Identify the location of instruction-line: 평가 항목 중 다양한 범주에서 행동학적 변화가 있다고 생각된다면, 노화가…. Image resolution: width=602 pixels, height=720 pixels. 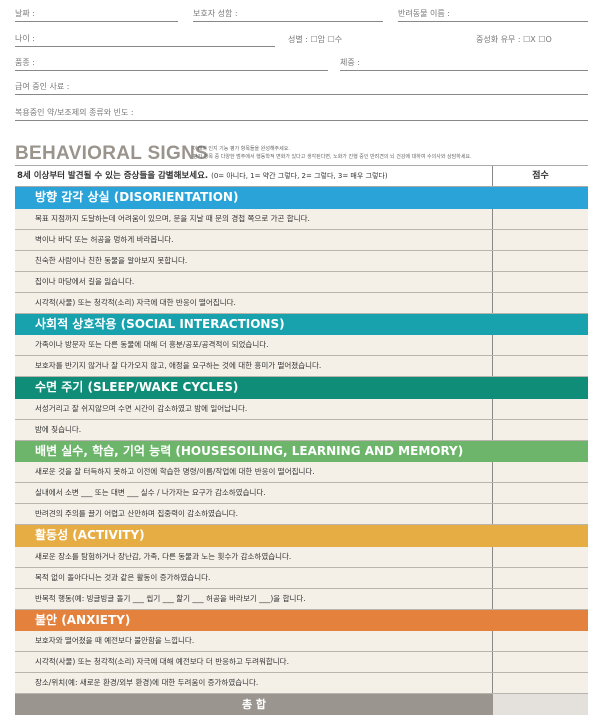
(332, 157).